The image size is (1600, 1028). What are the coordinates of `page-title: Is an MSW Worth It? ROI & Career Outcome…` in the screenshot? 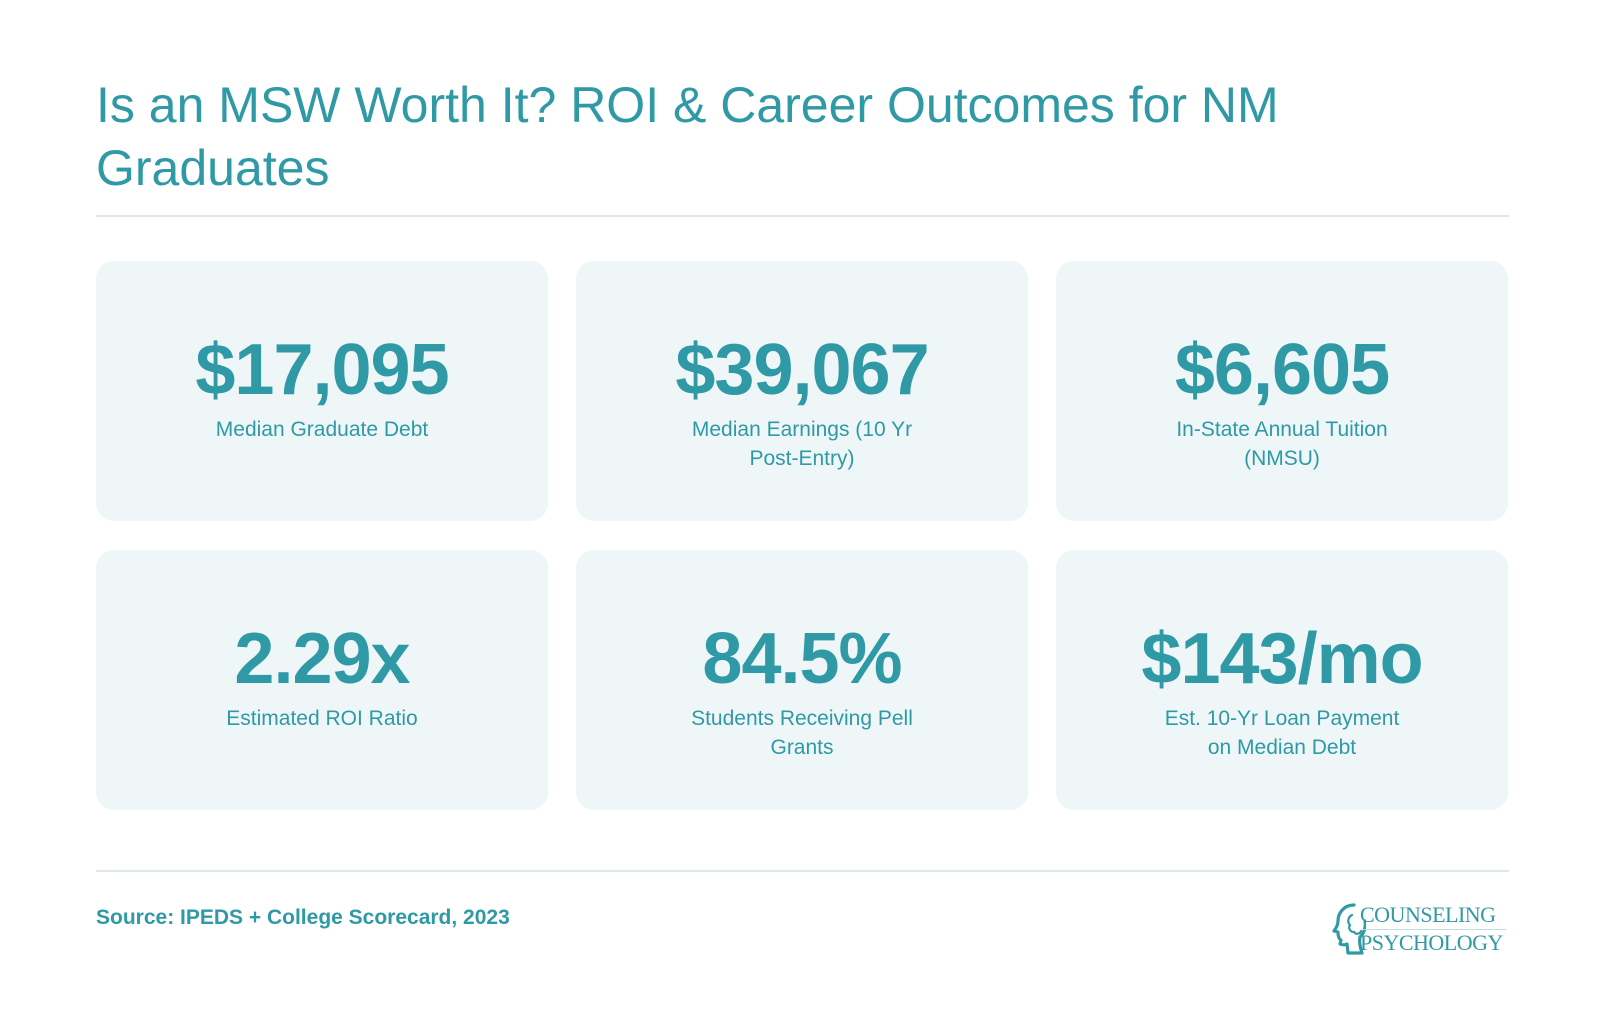 It's located at (687, 136).